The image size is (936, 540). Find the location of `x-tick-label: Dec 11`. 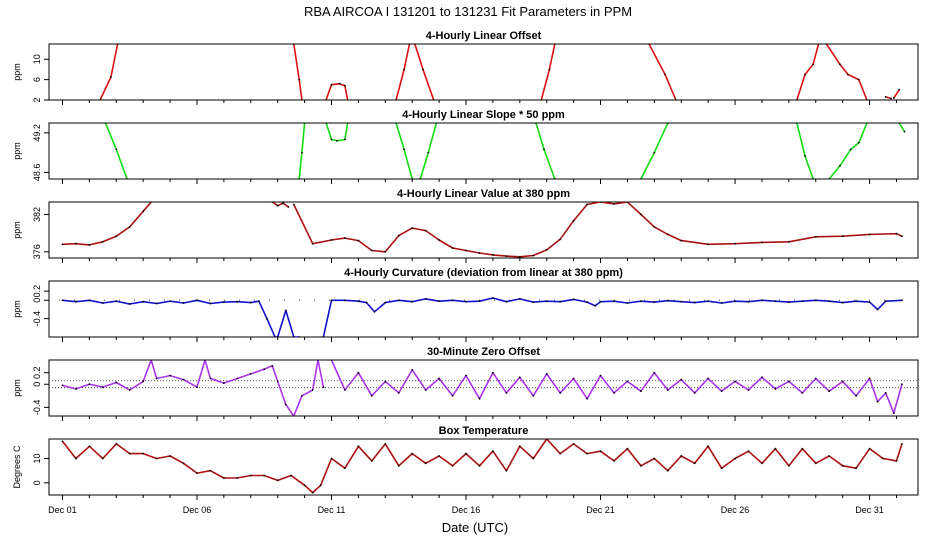

x-tick-label: Dec 11 is located at coordinates (332, 510).